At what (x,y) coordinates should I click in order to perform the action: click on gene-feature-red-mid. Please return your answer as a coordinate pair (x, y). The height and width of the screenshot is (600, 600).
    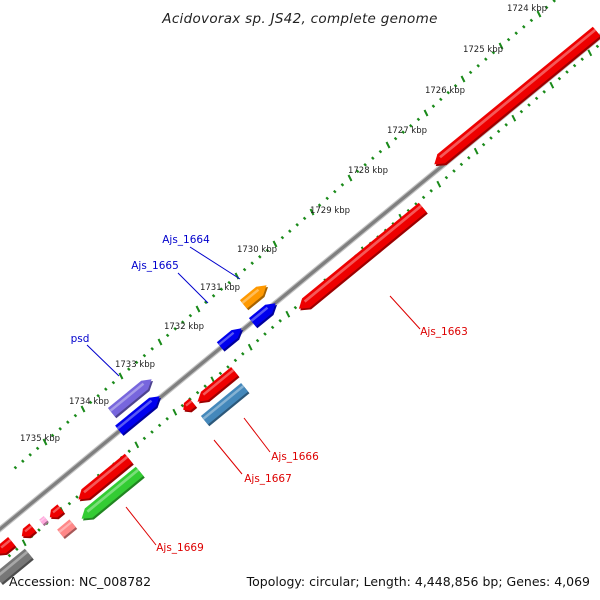
    Looking at the image, I should click on (106, 477).